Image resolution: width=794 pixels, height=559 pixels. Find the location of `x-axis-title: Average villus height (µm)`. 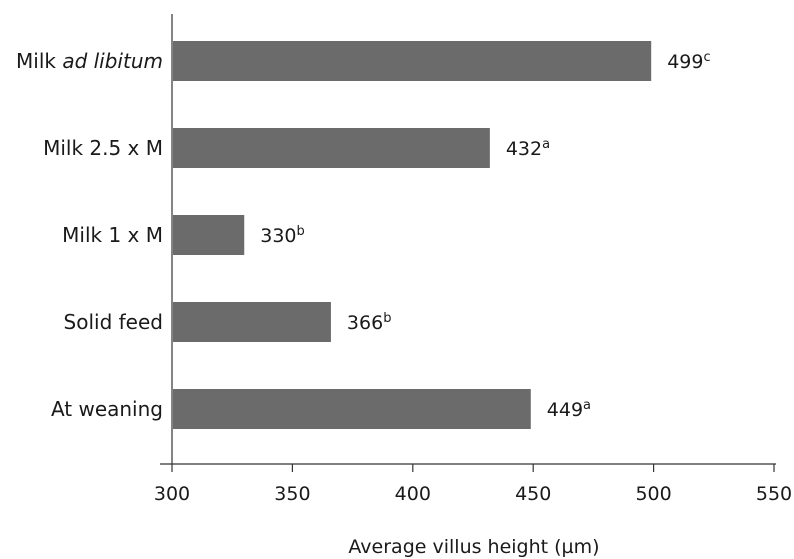

x-axis-title: Average villus height (µm) is located at coordinates (473, 547).